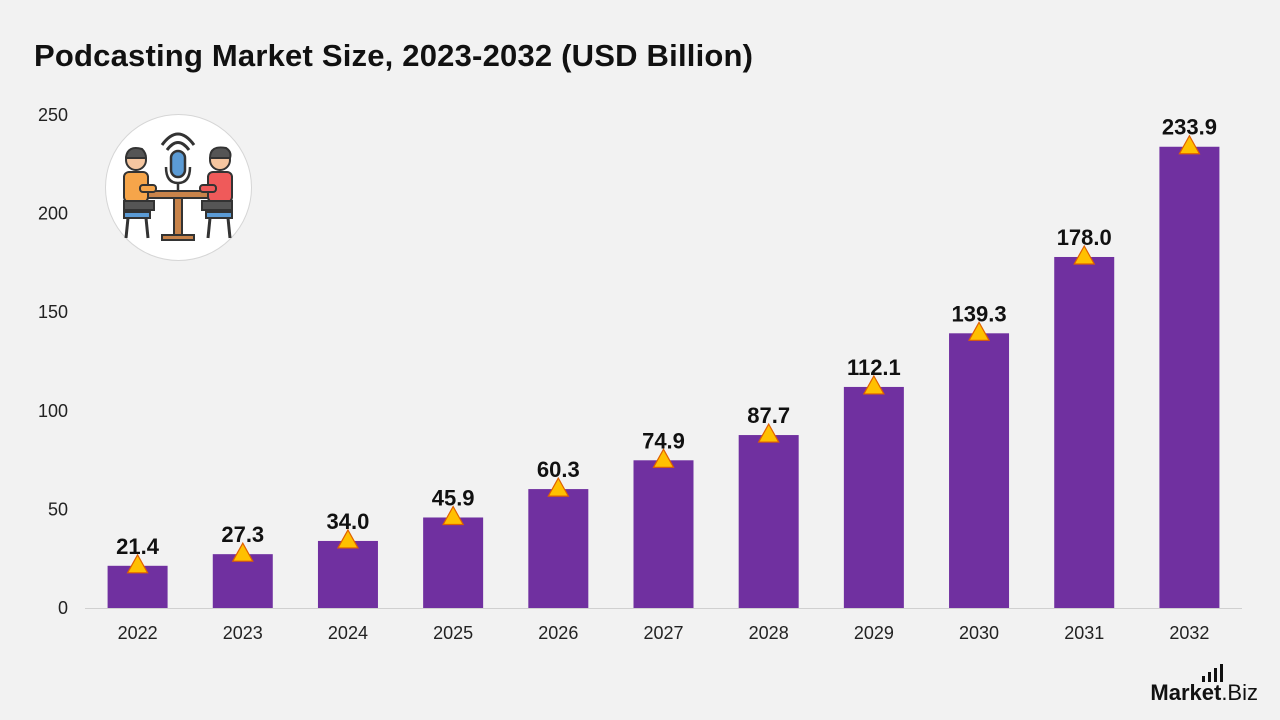  What do you see at coordinates (348, 633) in the screenshot?
I see `x-tick-label: 2024` at bounding box center [348, 633].